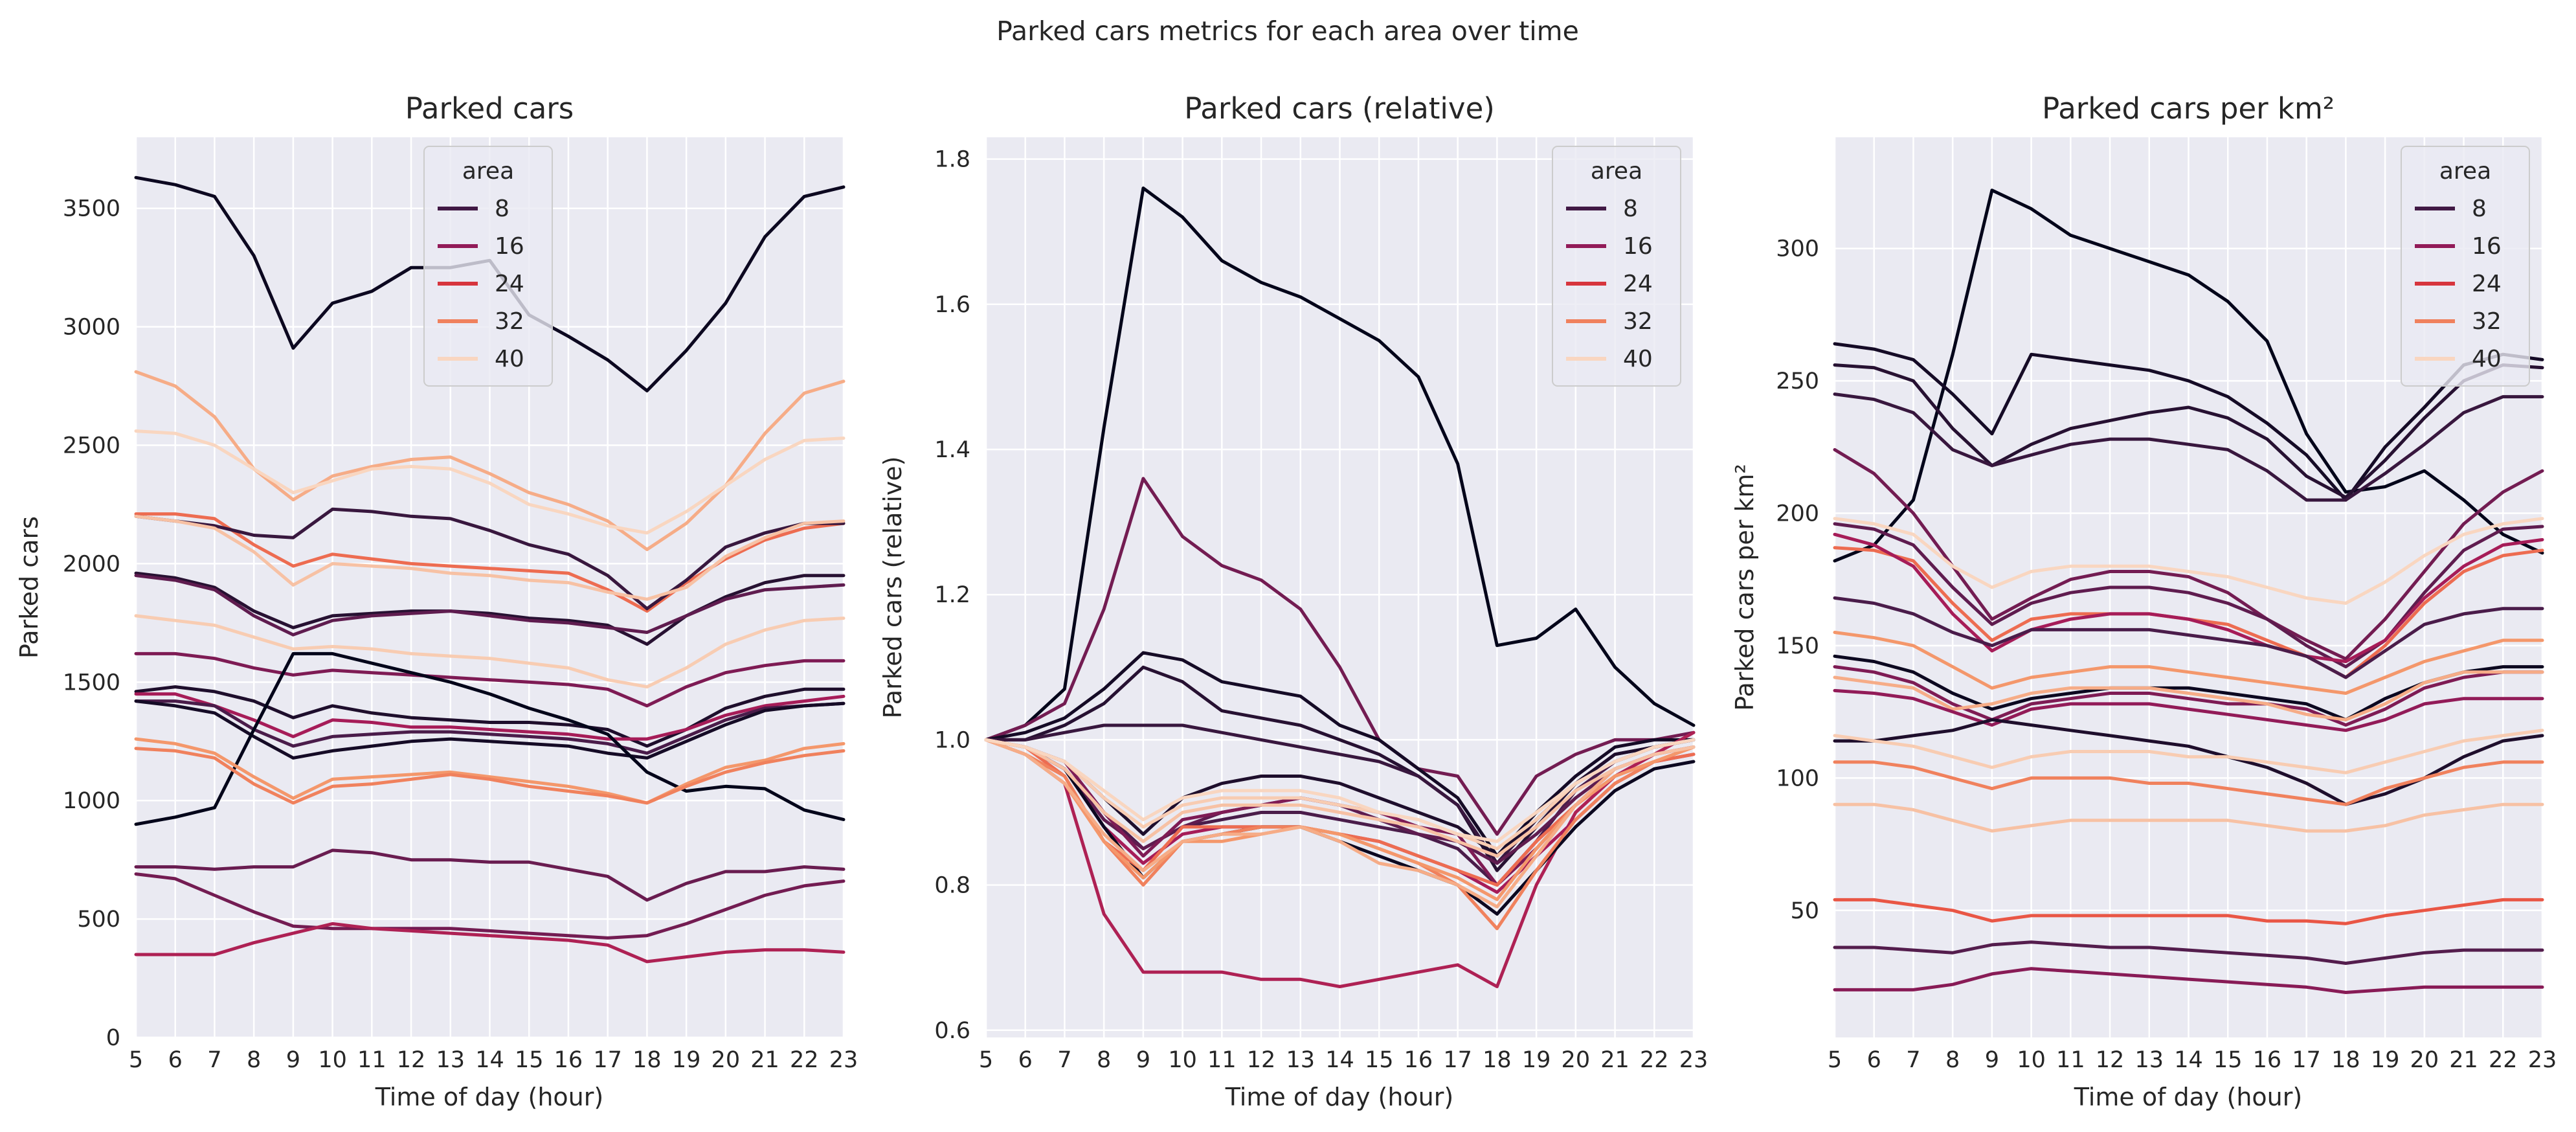  Describe the element at coordinates (893, 587) in the screenshot. I see `y-axis-label: Parked cars (relative)` at that location.